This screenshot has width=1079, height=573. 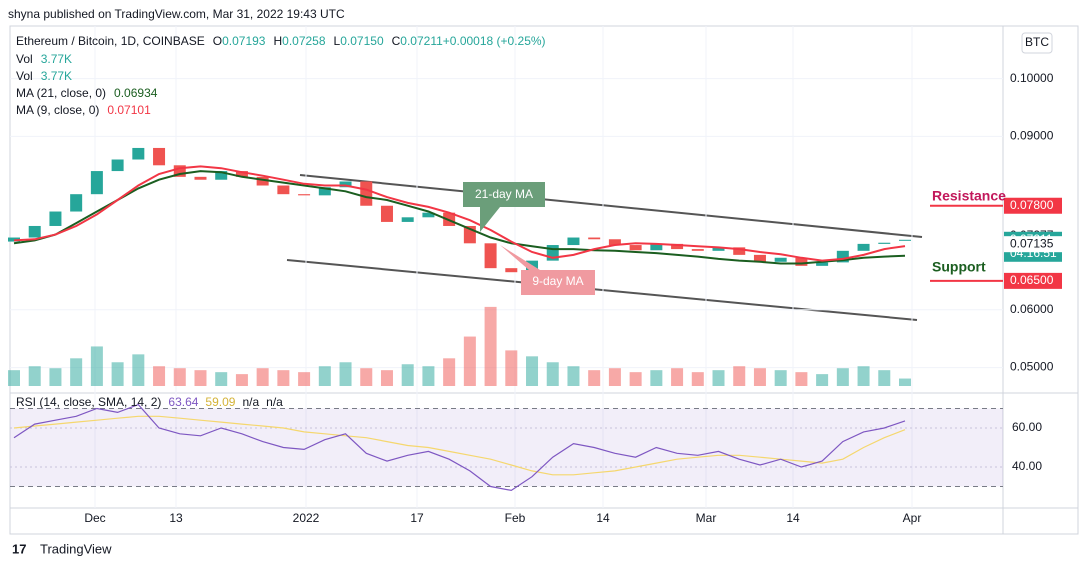 What do you see at coordinates (1032, 367) in the screenshot?
I see `y-tick-label: 0.05000` at bounding box center [1032, 367].